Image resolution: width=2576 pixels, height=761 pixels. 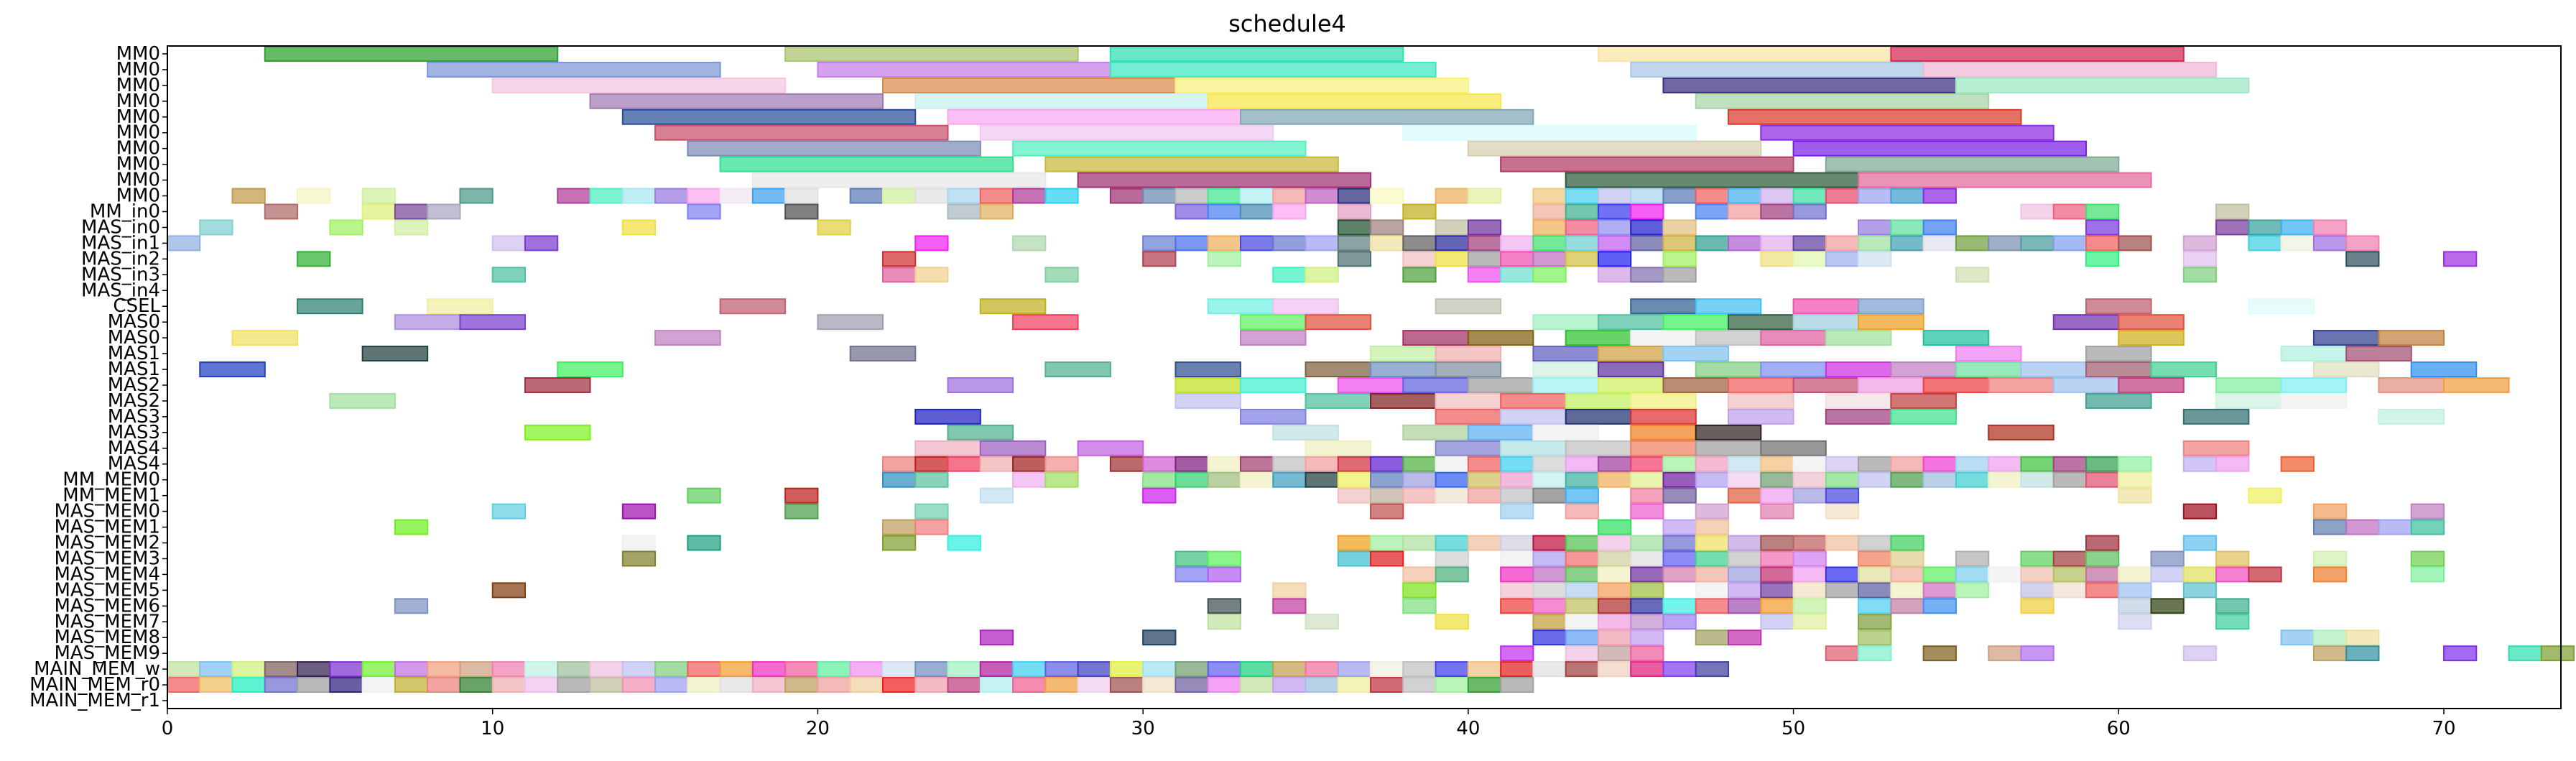 What do you see at coordinates (134, 448) in the screenshot?
I see `y-tick-label: MAS4` at bounding box center [134, 448].